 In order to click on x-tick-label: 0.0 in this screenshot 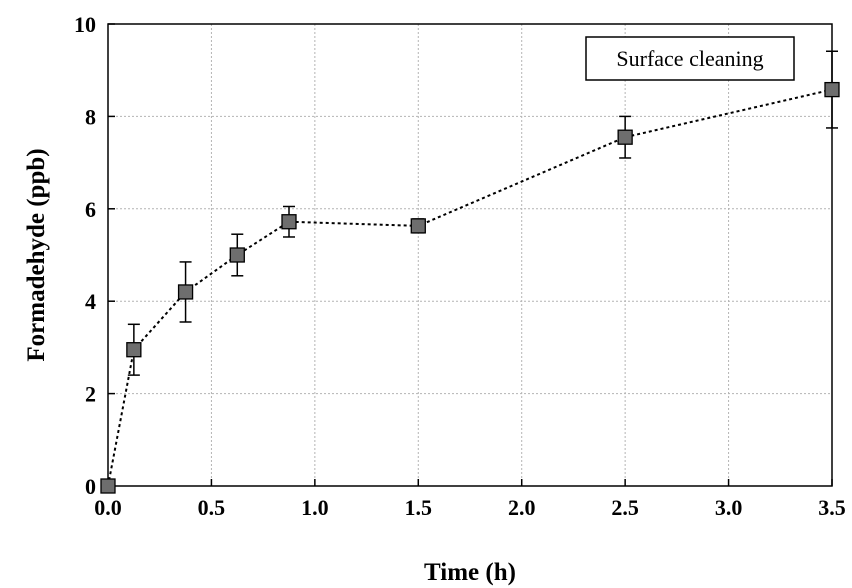, I will do `click(108, 507)`.